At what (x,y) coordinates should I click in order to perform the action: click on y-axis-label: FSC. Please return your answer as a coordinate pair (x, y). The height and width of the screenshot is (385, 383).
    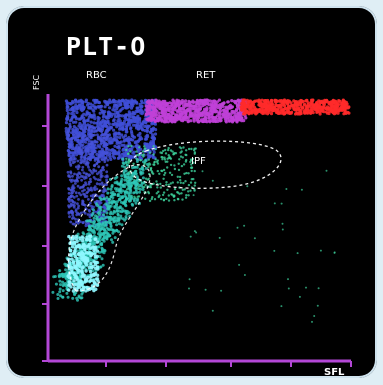
    Looking at the image, I should click on (36, 82).